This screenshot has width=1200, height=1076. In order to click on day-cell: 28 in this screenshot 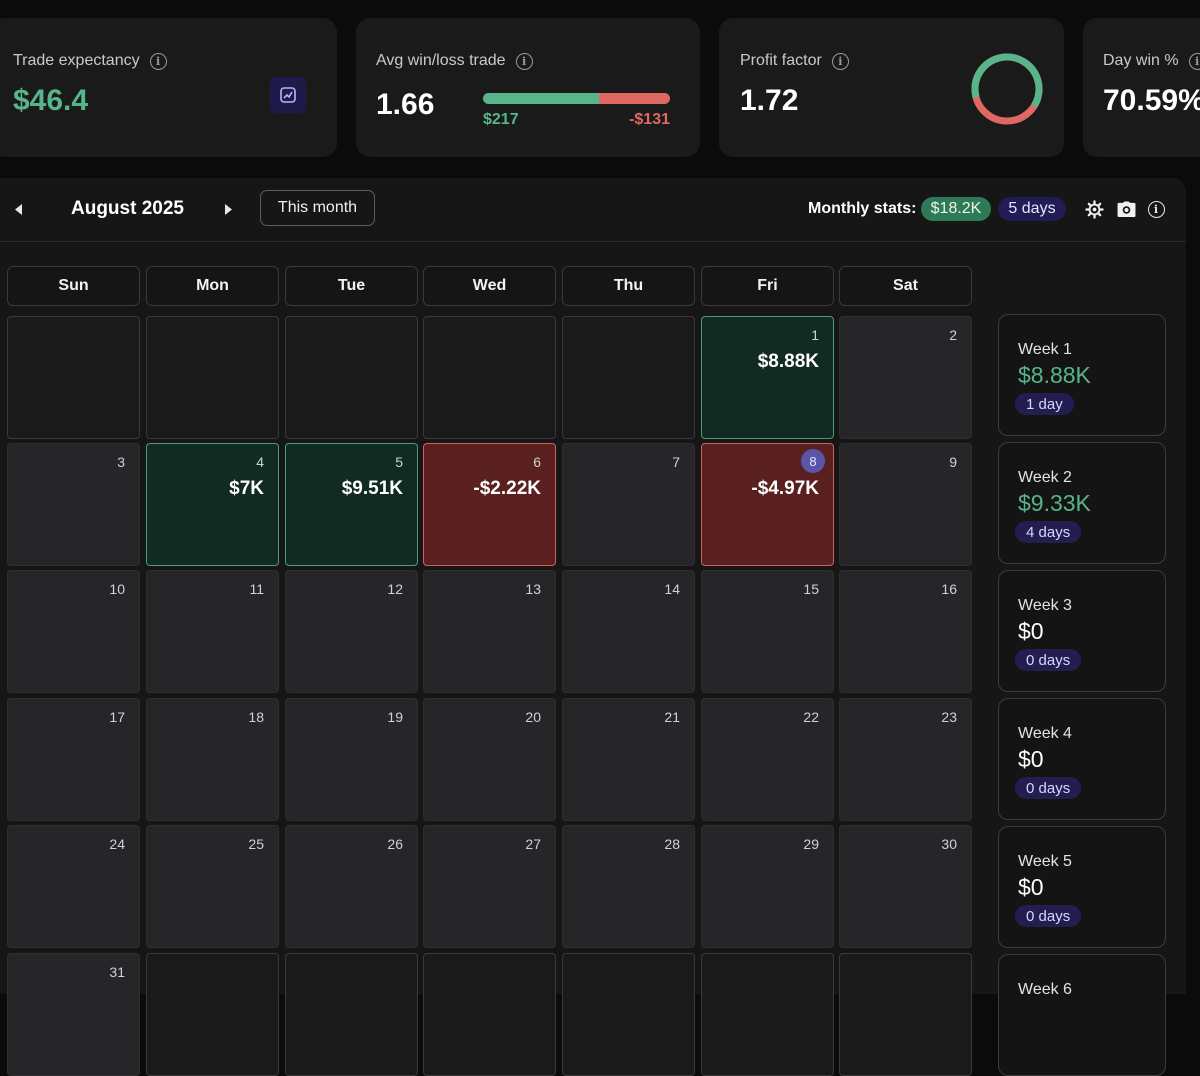, I will do `click(628, 886)`.